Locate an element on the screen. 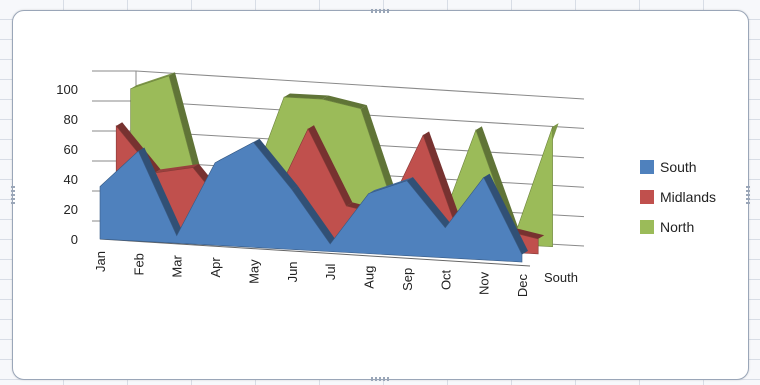 The width and height of the screenshot is (760, 385). x-tick-label: Aug is located at coordinates (369, 277).